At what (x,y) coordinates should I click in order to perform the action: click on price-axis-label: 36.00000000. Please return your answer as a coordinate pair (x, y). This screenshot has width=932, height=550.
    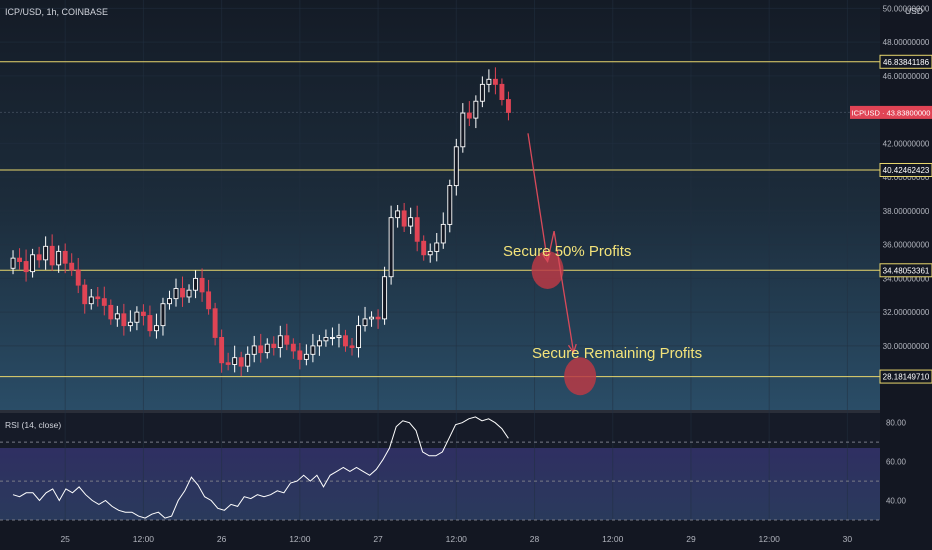
    Looking at the image, I should click on (906, 245).